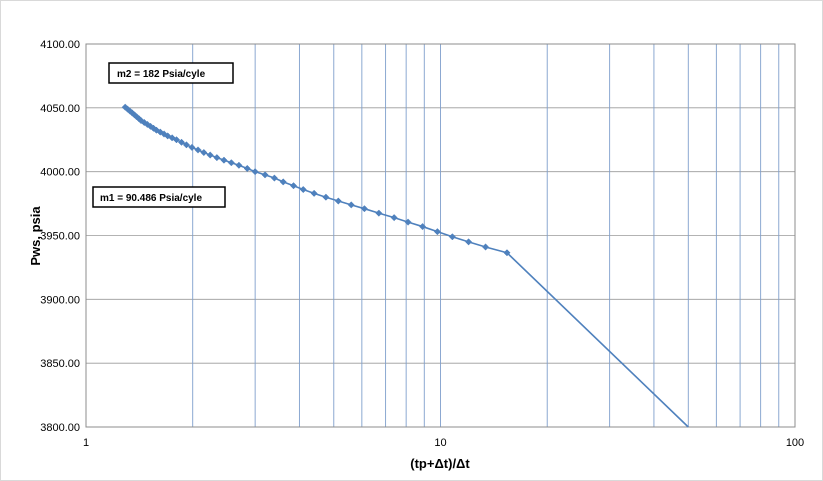  I want to click on annotation-m1-box, so click(159, 197).